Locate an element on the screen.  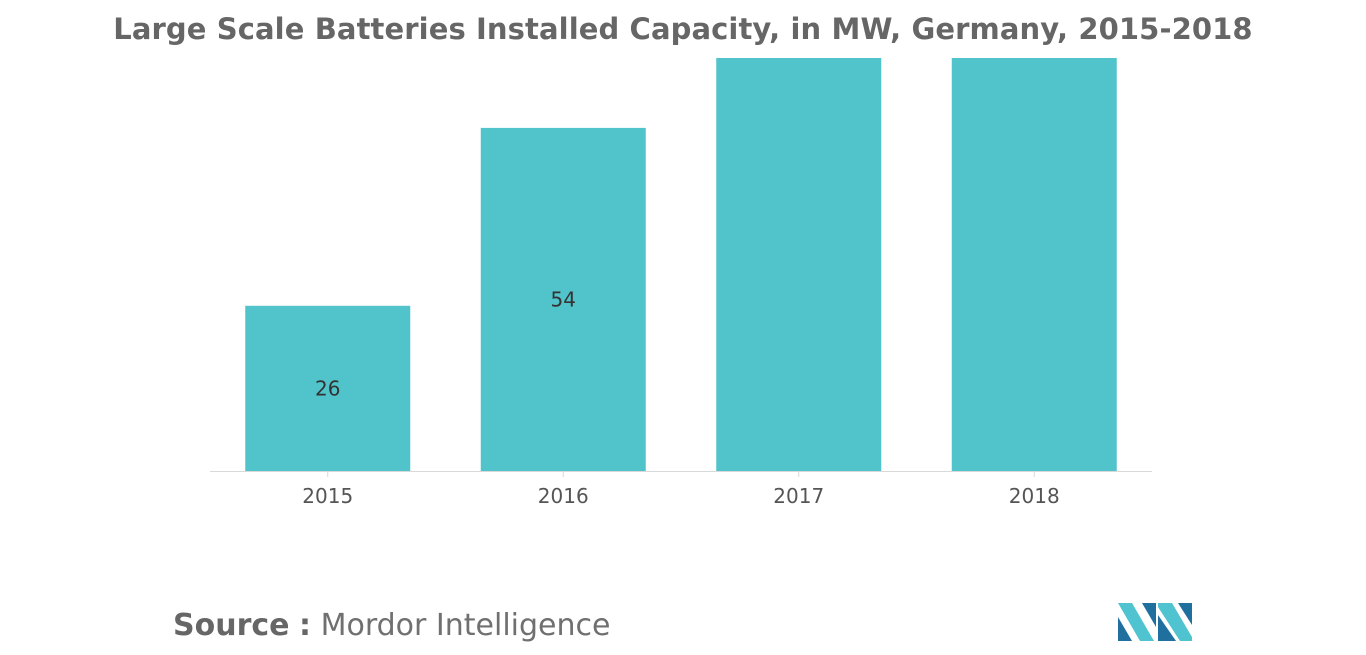
mordor-intelligence-logo is located at coordinates (1155, 622).